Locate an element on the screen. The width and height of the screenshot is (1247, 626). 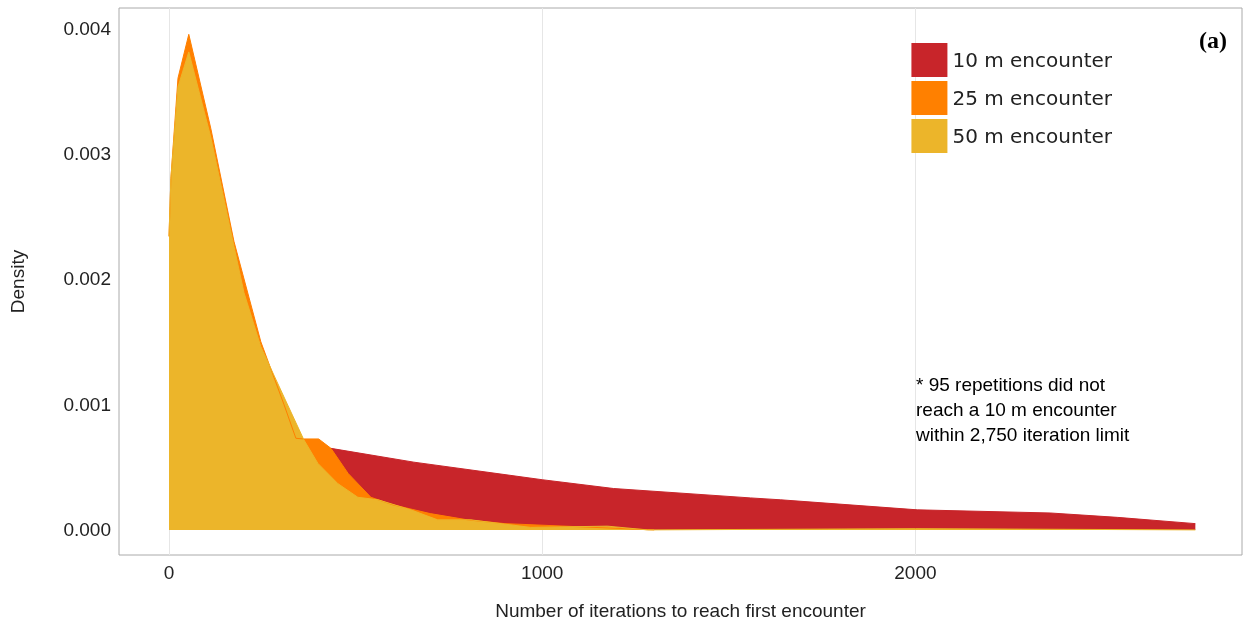
x-tick-label: 2000 is located at coordinates (915, 572).